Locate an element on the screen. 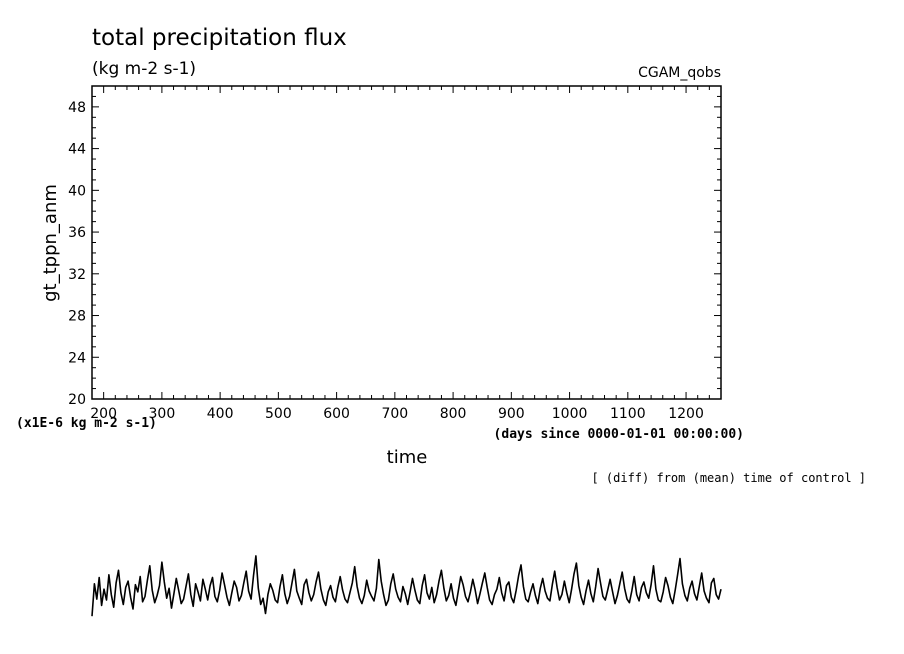  y-tick-label: 48 is located at coordinates (77, 108).